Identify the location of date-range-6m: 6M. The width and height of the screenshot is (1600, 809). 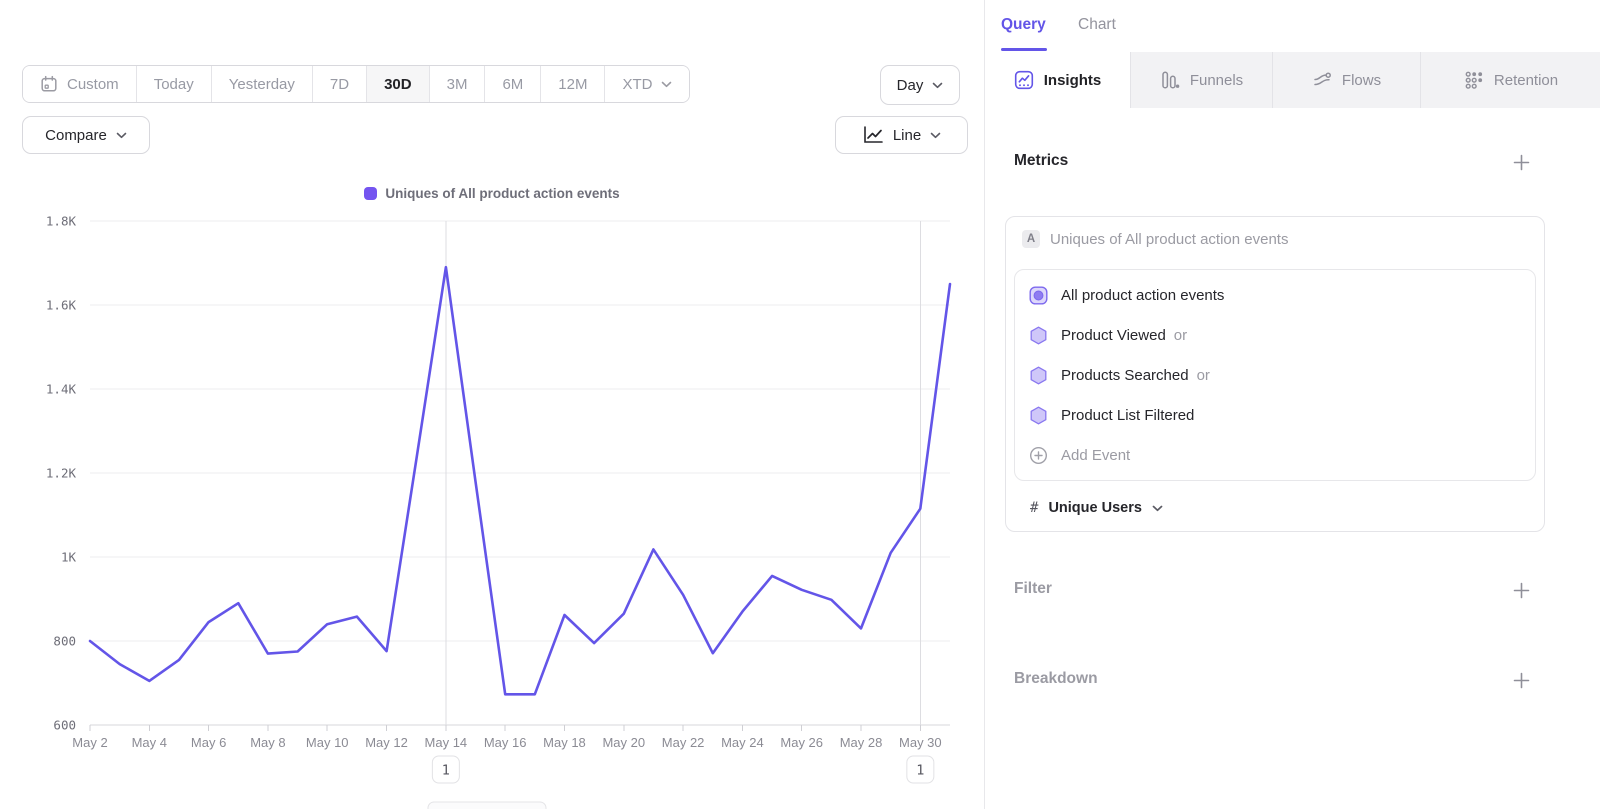
(512, 84).